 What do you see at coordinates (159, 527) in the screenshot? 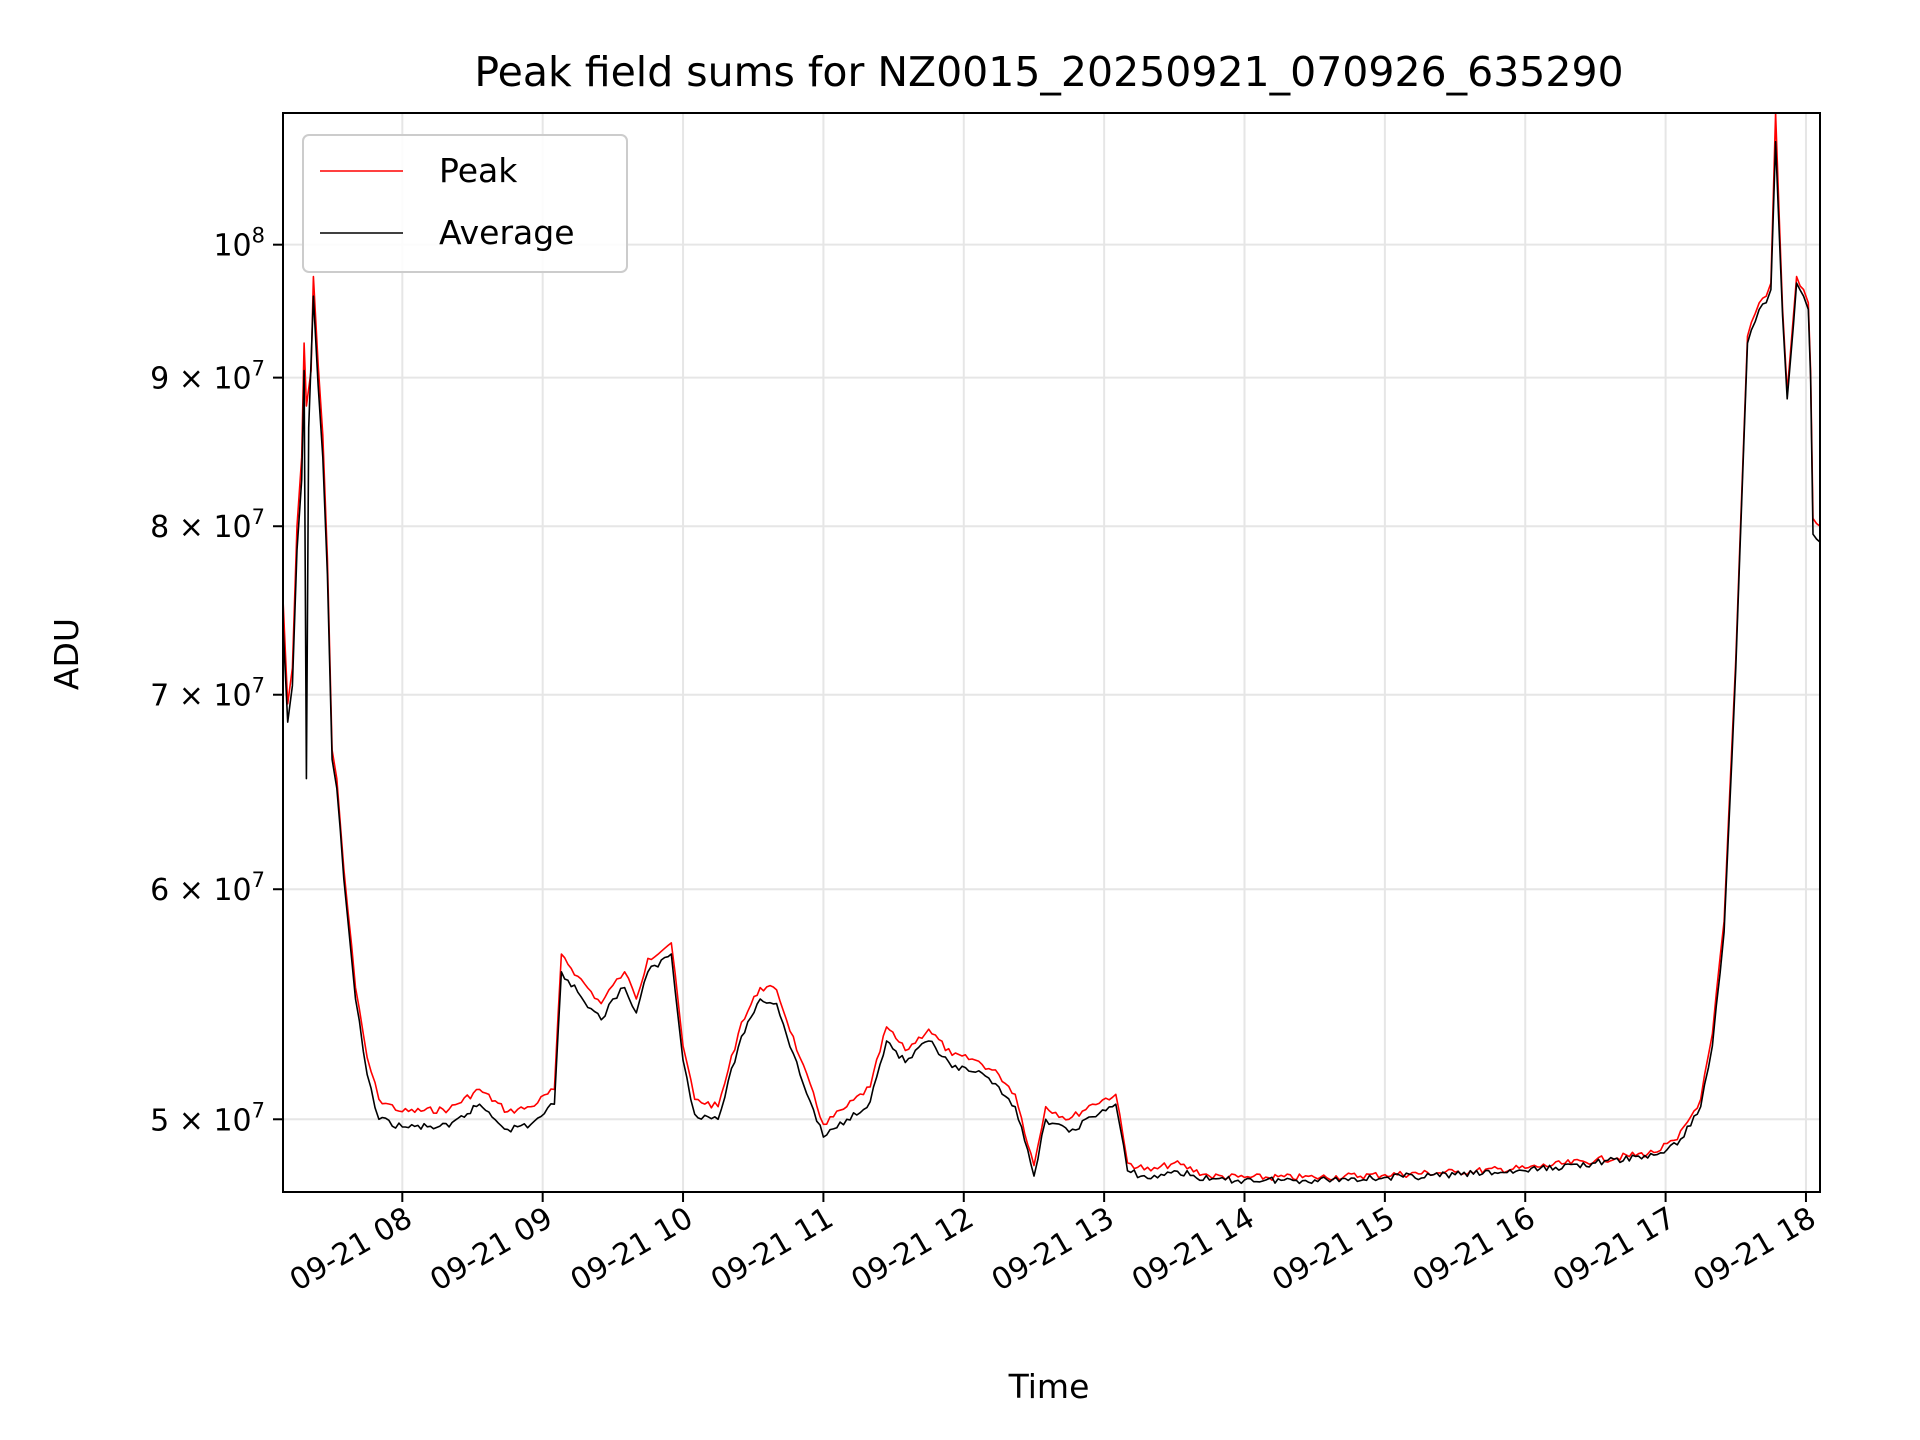
I see `y-tick-mantissa: 8` at bounding box center [159, 527].